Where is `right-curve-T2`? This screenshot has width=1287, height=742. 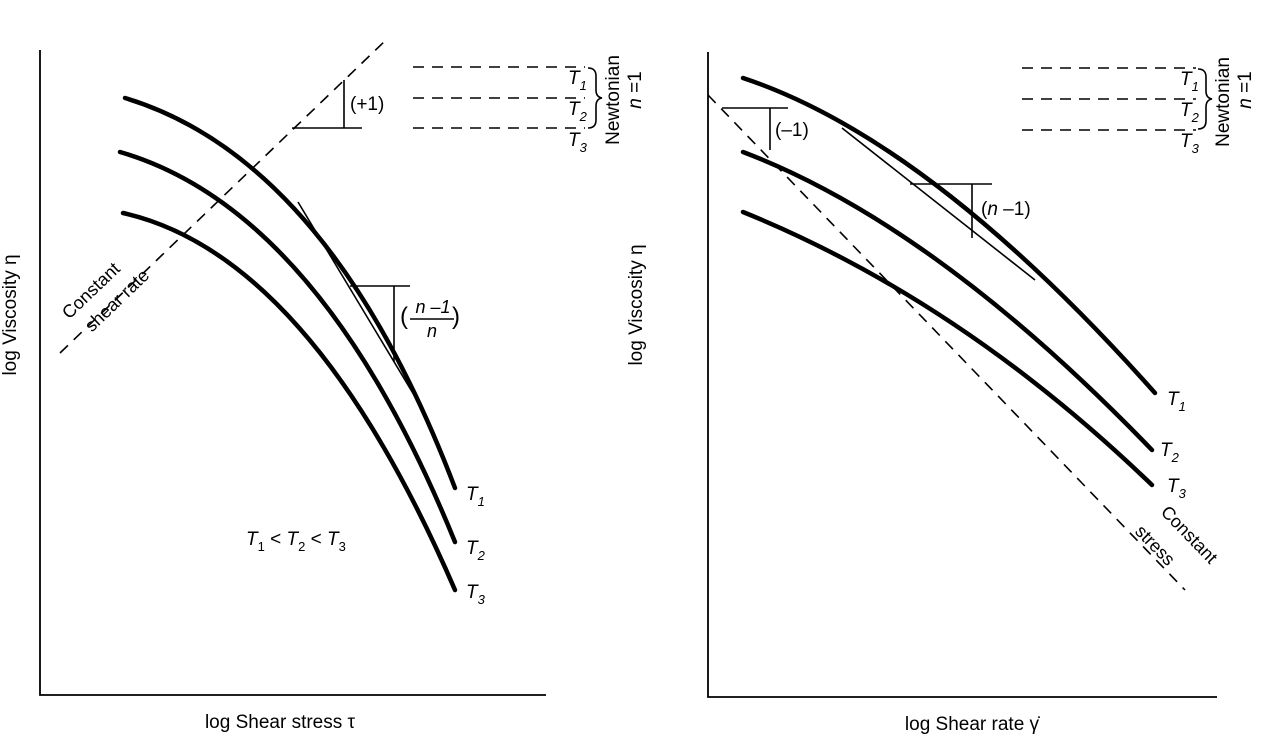
right-curve-T2 is located at coordinates (947, 301).